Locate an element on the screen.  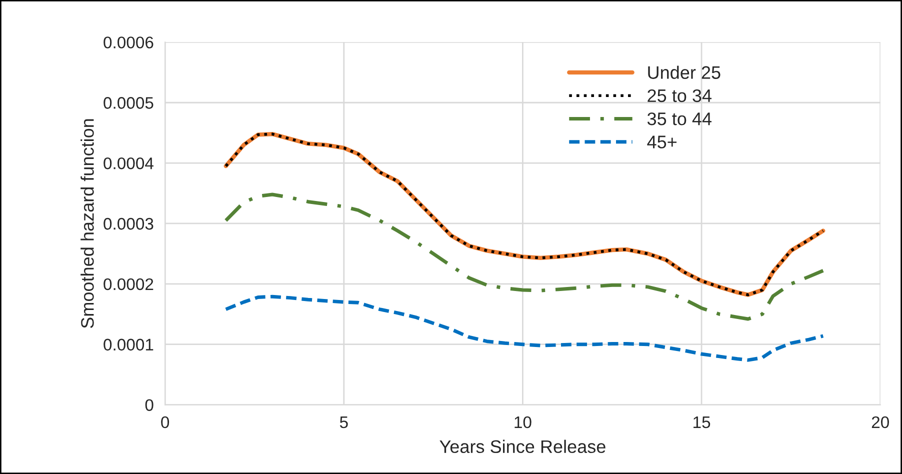
x-tick-label: 5 is located at coordinates (344, 422).